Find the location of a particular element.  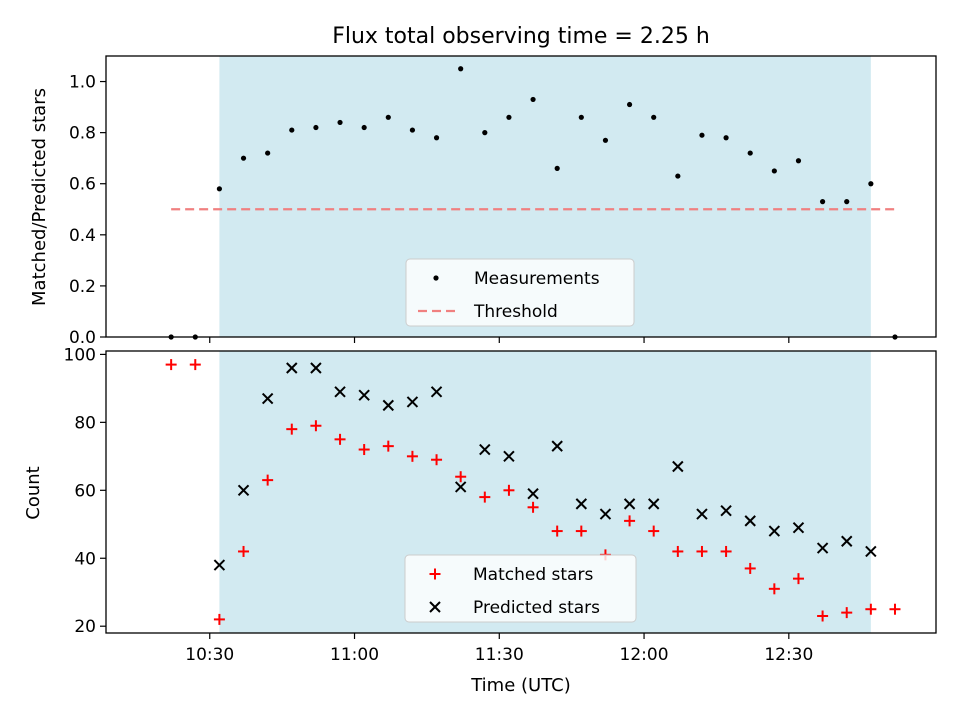

y-tick-label-3: 80 is located at coordinates (85, 423).